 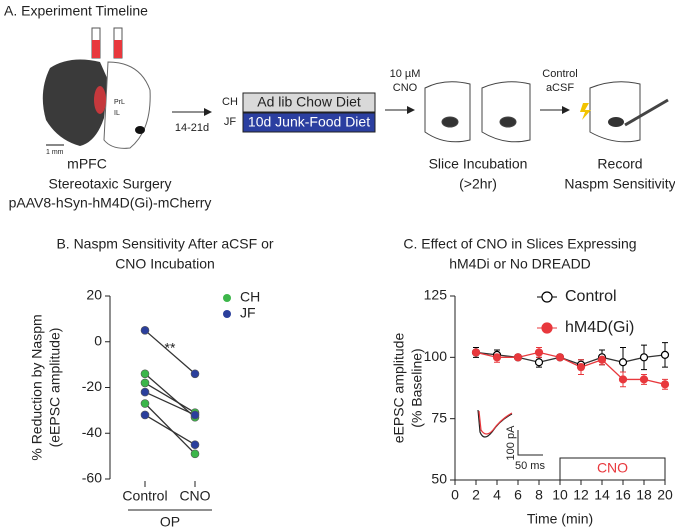 I want to click on inset-label: 50 ms, so click(x=530, y=466).